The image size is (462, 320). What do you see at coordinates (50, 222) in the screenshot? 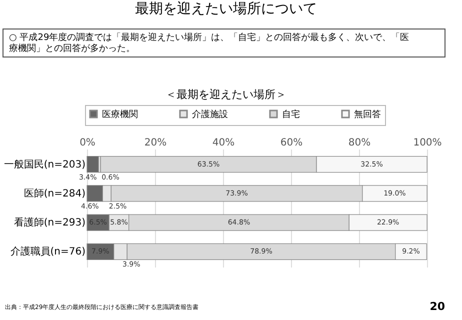
I see `y-tick-label: 看護師(n=293)` at bounding box center [50, 222].